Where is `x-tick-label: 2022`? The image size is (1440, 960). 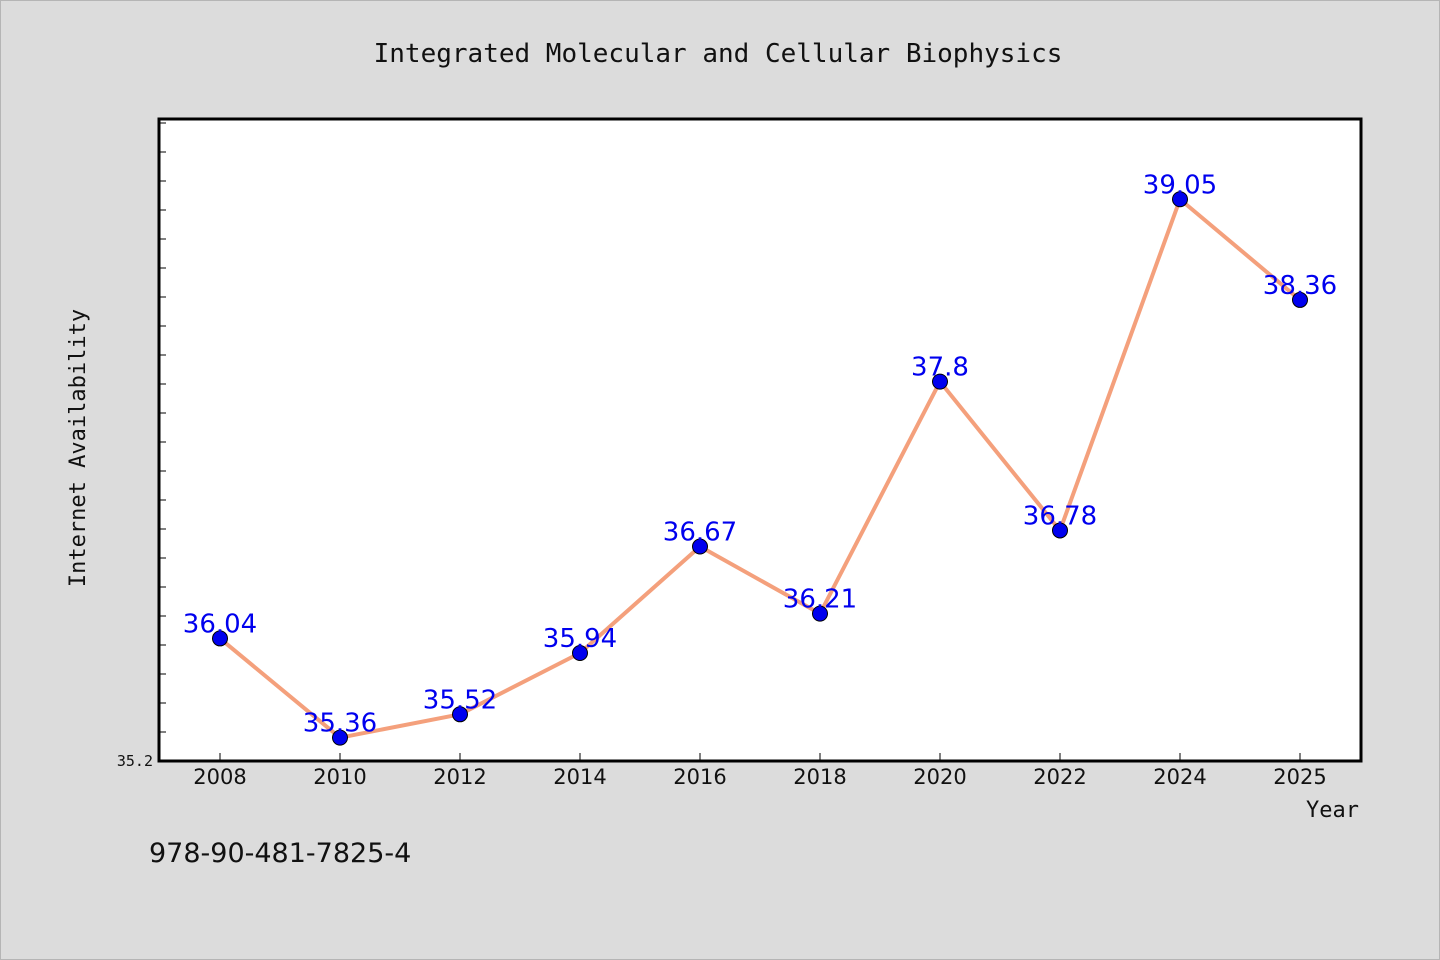 x-tick-label: 2022 is located at coordinates (1059, 777).